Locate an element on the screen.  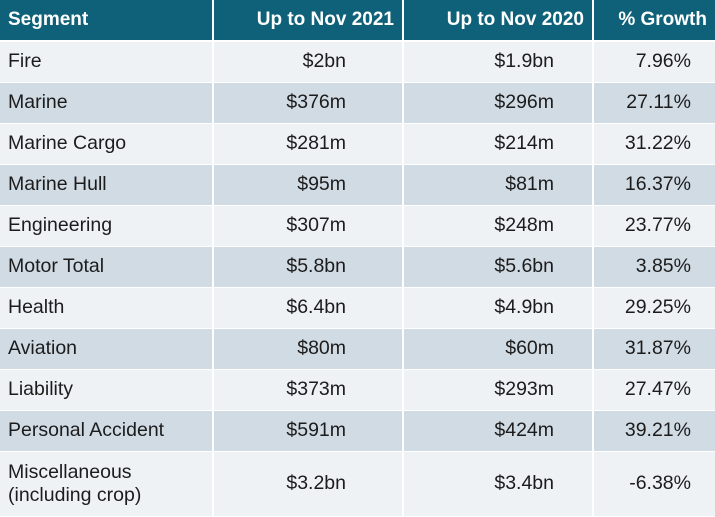
nov-2020-cell: $214m is located at coordinates (498, 144).